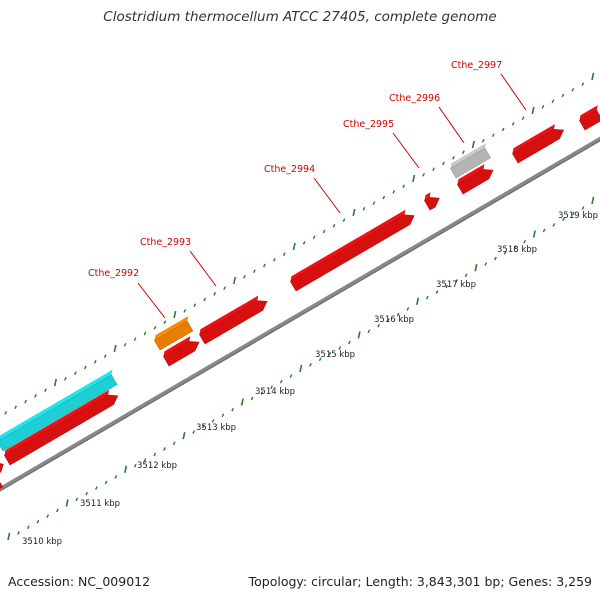 The width and height of the screenshot is (600, 600). Describe the element at coordinates (476, 65) in the screenshot. I see `gene-label: Cthe_2997` at that location.